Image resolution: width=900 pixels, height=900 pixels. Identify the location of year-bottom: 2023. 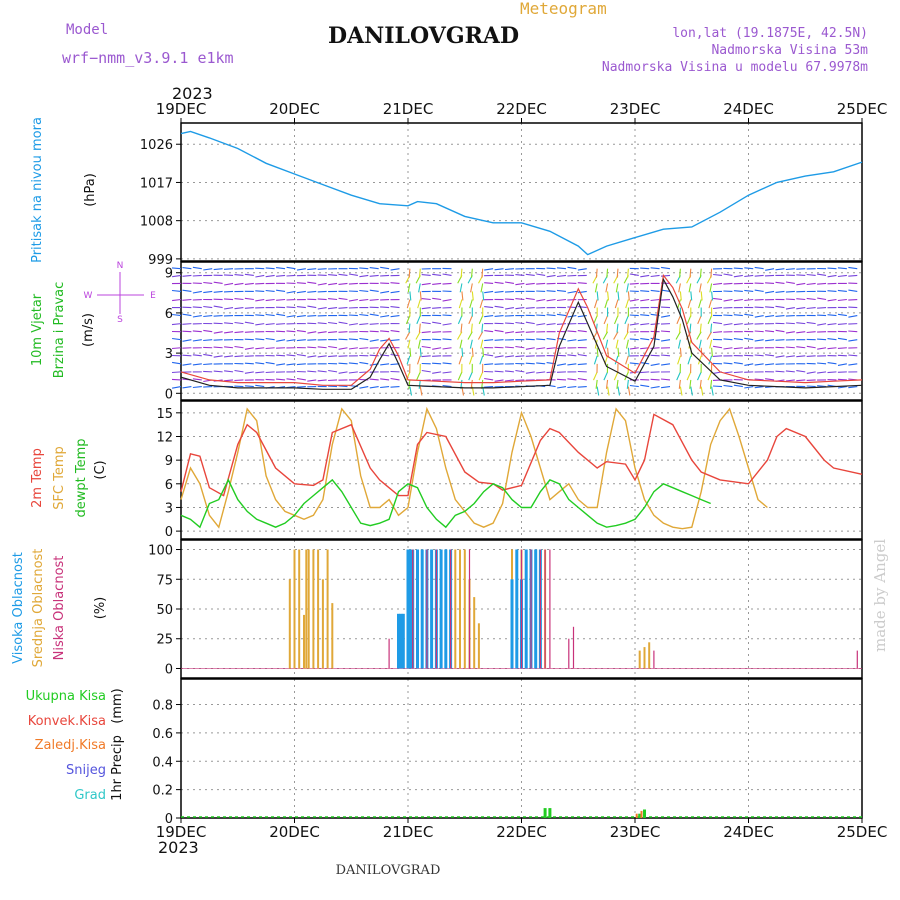
(178, 847).